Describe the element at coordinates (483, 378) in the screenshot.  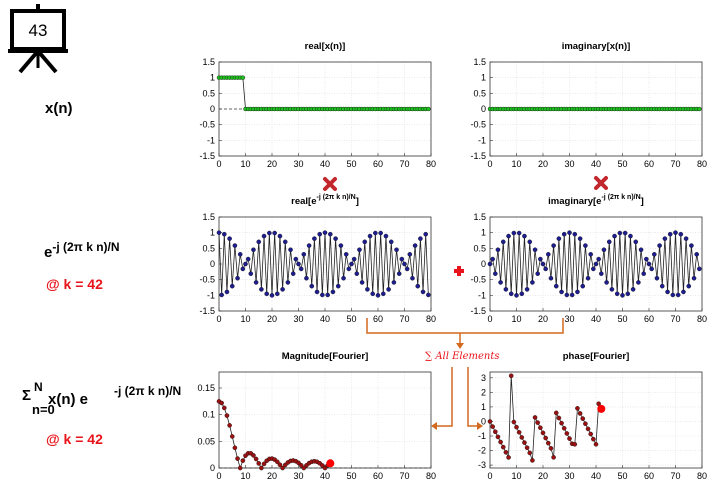
I see `y-tick-label: 3` at that location.